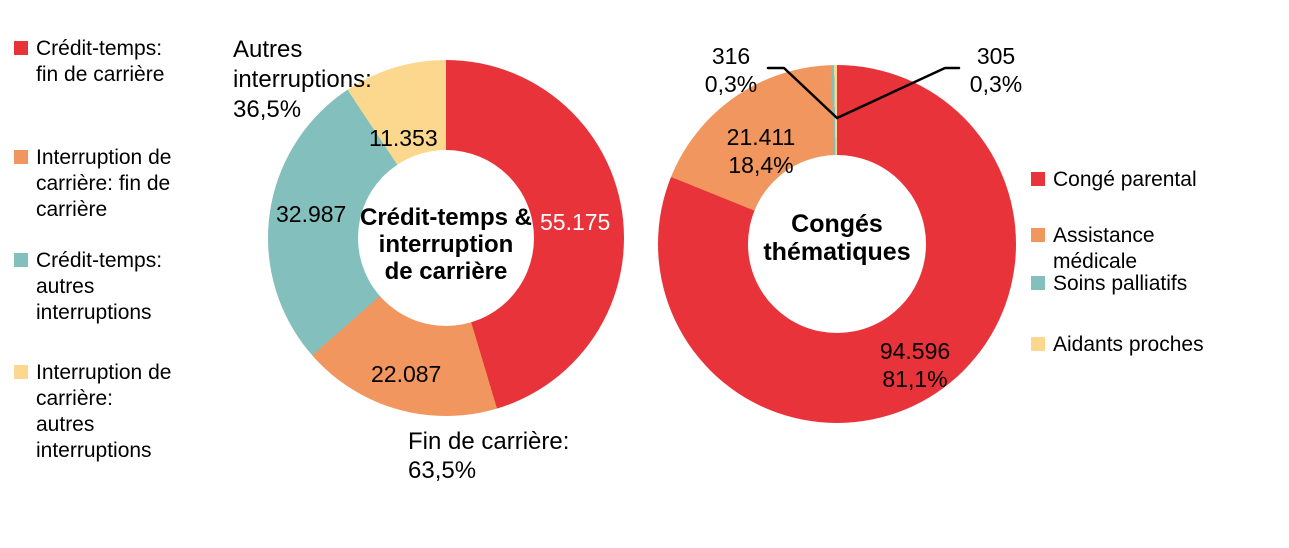 This screenshot has width=1289, height=548. I want to click on value-label-conge-parental: 94.596 81,1%, so click(915, 365).